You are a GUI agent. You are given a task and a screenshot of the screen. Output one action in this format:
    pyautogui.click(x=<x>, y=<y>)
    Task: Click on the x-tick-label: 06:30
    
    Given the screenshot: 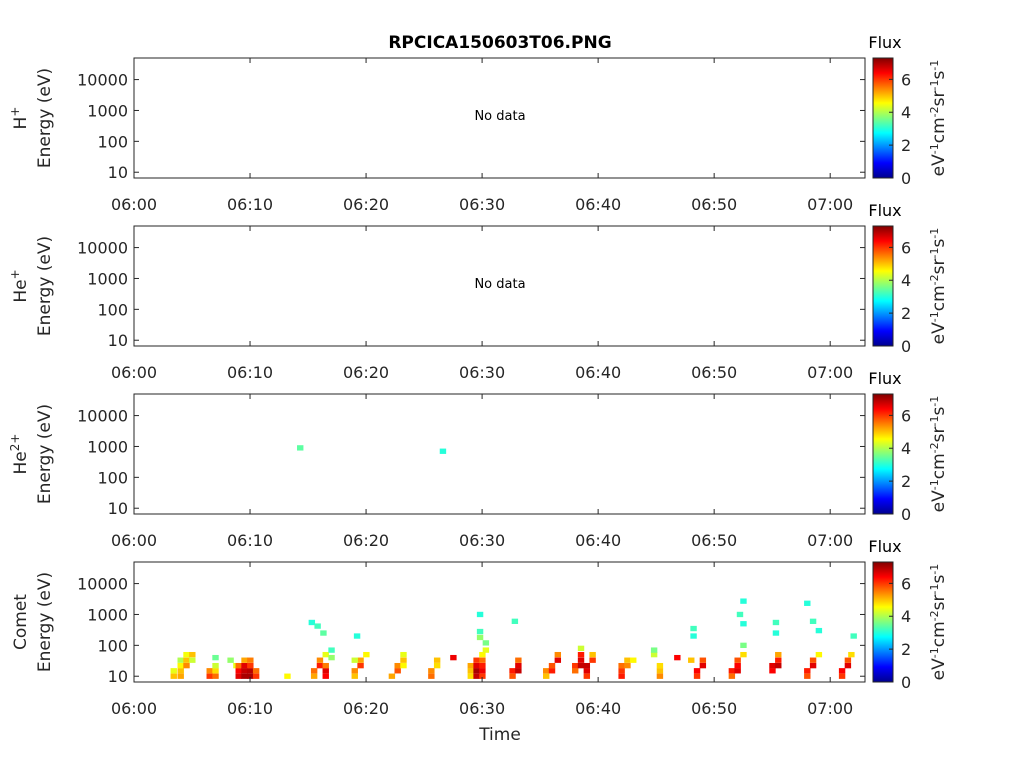 What is the action you would take?
    pyautogui.click(x=482, y=372)
    